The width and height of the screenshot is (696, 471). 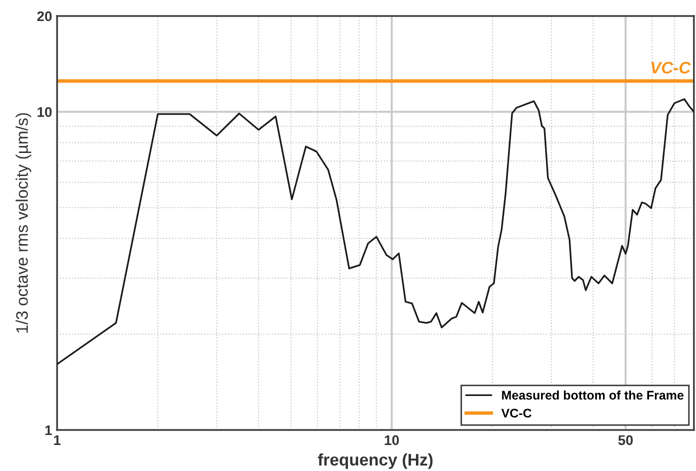 What do you see at coordinates (44, 16) in the screenshot?
I see `y-tick-label: 20` at bounding box center [44, 16].